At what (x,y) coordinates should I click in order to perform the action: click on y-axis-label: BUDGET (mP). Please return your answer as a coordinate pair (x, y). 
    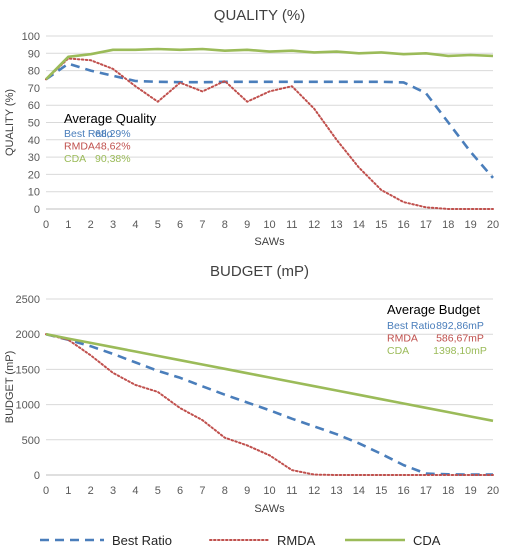
    Looking at the image, I should click on (10, 387).